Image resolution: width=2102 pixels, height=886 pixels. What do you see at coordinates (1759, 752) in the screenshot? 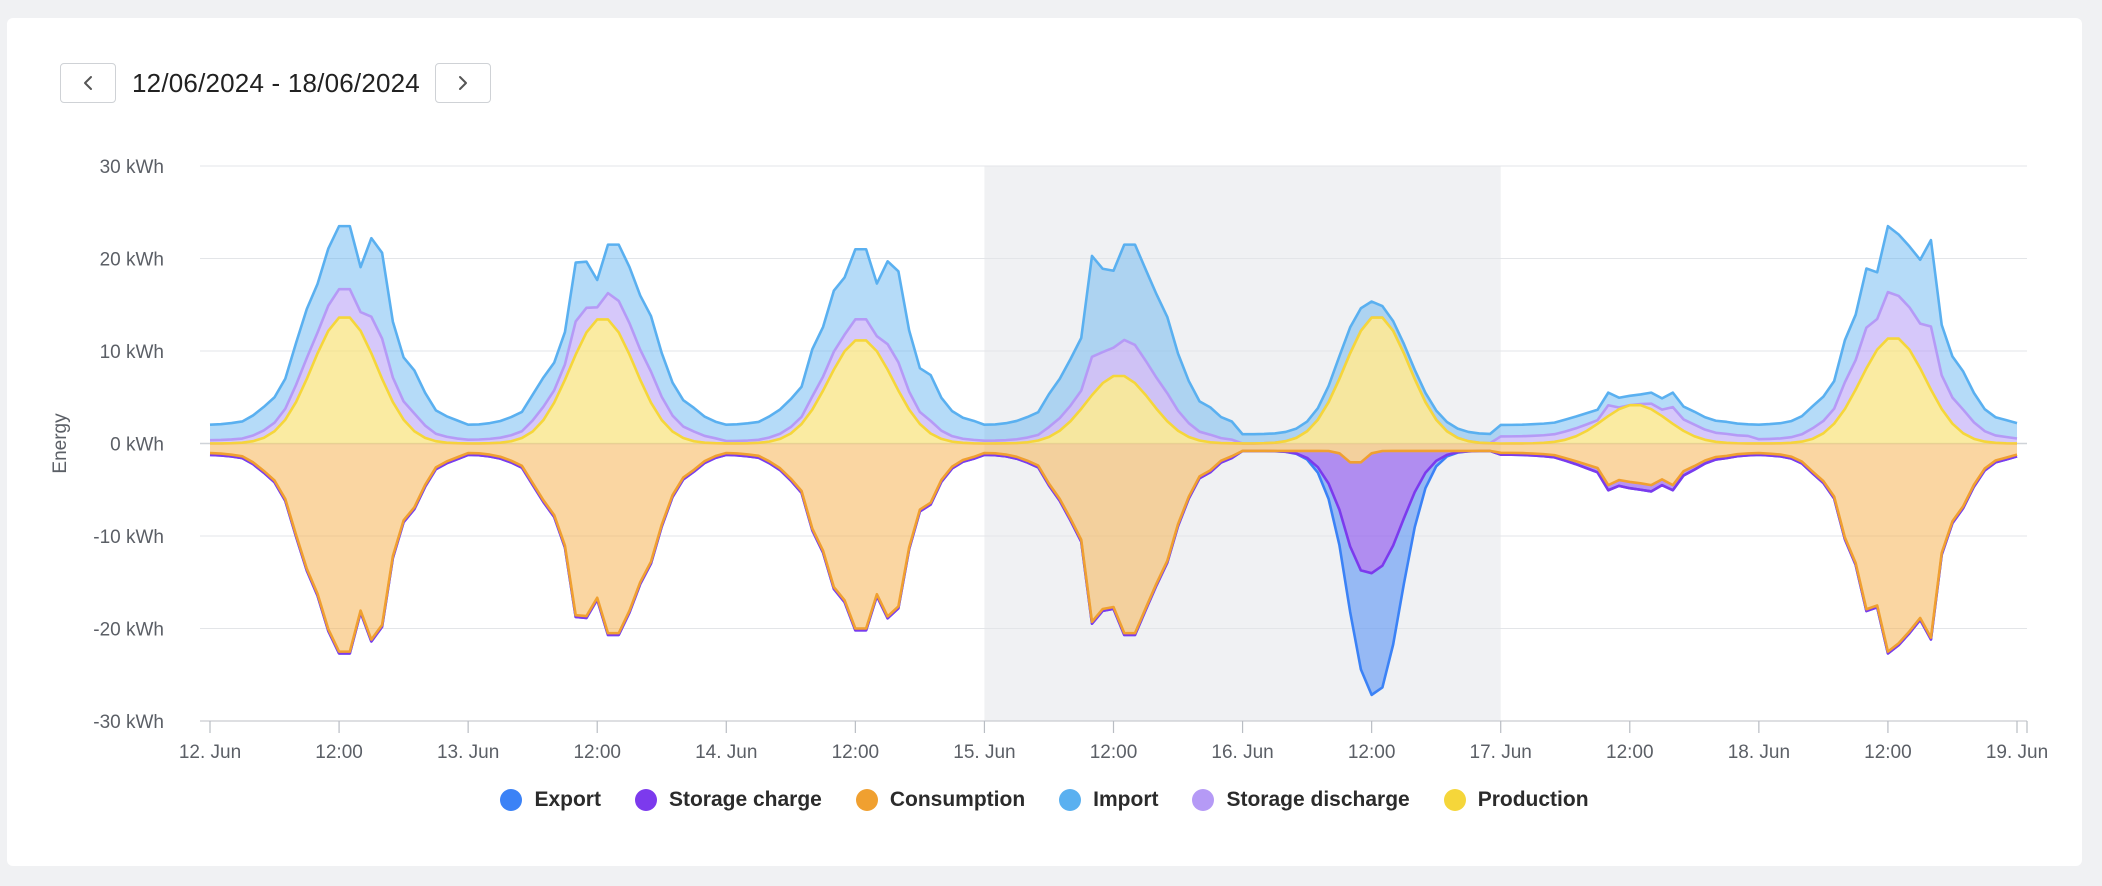
I see `x-tick-label: 18. Jun` at bounding box center [1759, 752].